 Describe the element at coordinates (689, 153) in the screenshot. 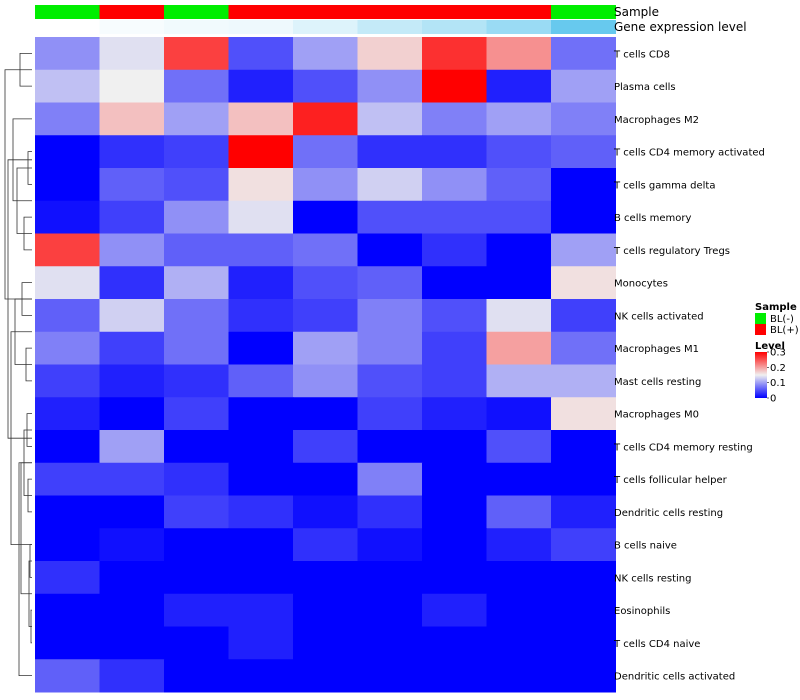

I see `row-label-t-cells-cd4-memory-activated: T cells CD4 memory activated` at that location.